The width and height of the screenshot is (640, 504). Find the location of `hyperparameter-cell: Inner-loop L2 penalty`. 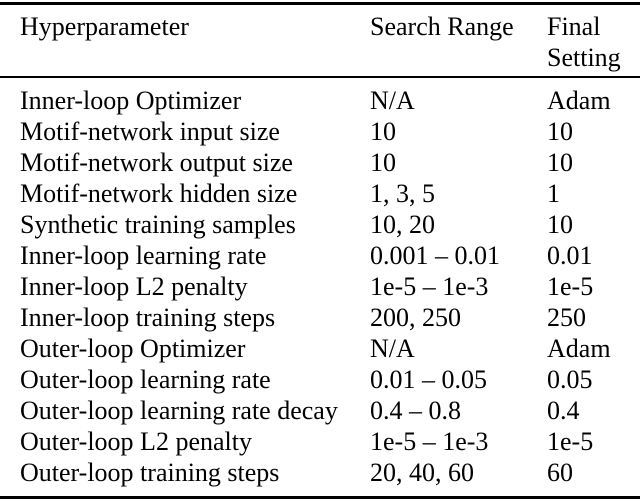

hyperparameter-cell: Inner-loop L2 penalty is located at coordinates (134, 286).